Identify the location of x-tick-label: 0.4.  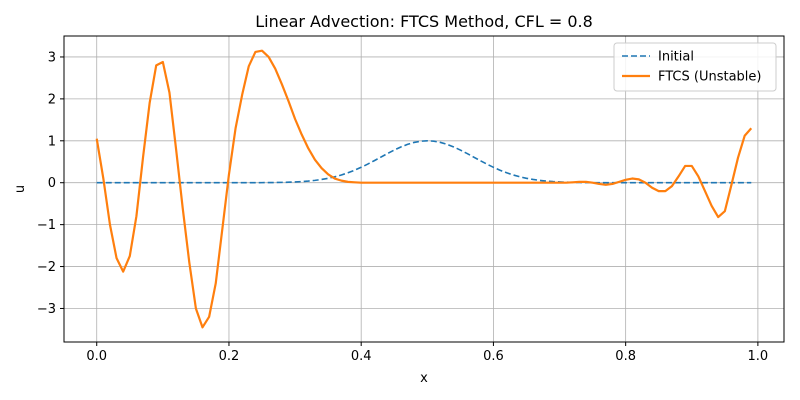
(361, 356).